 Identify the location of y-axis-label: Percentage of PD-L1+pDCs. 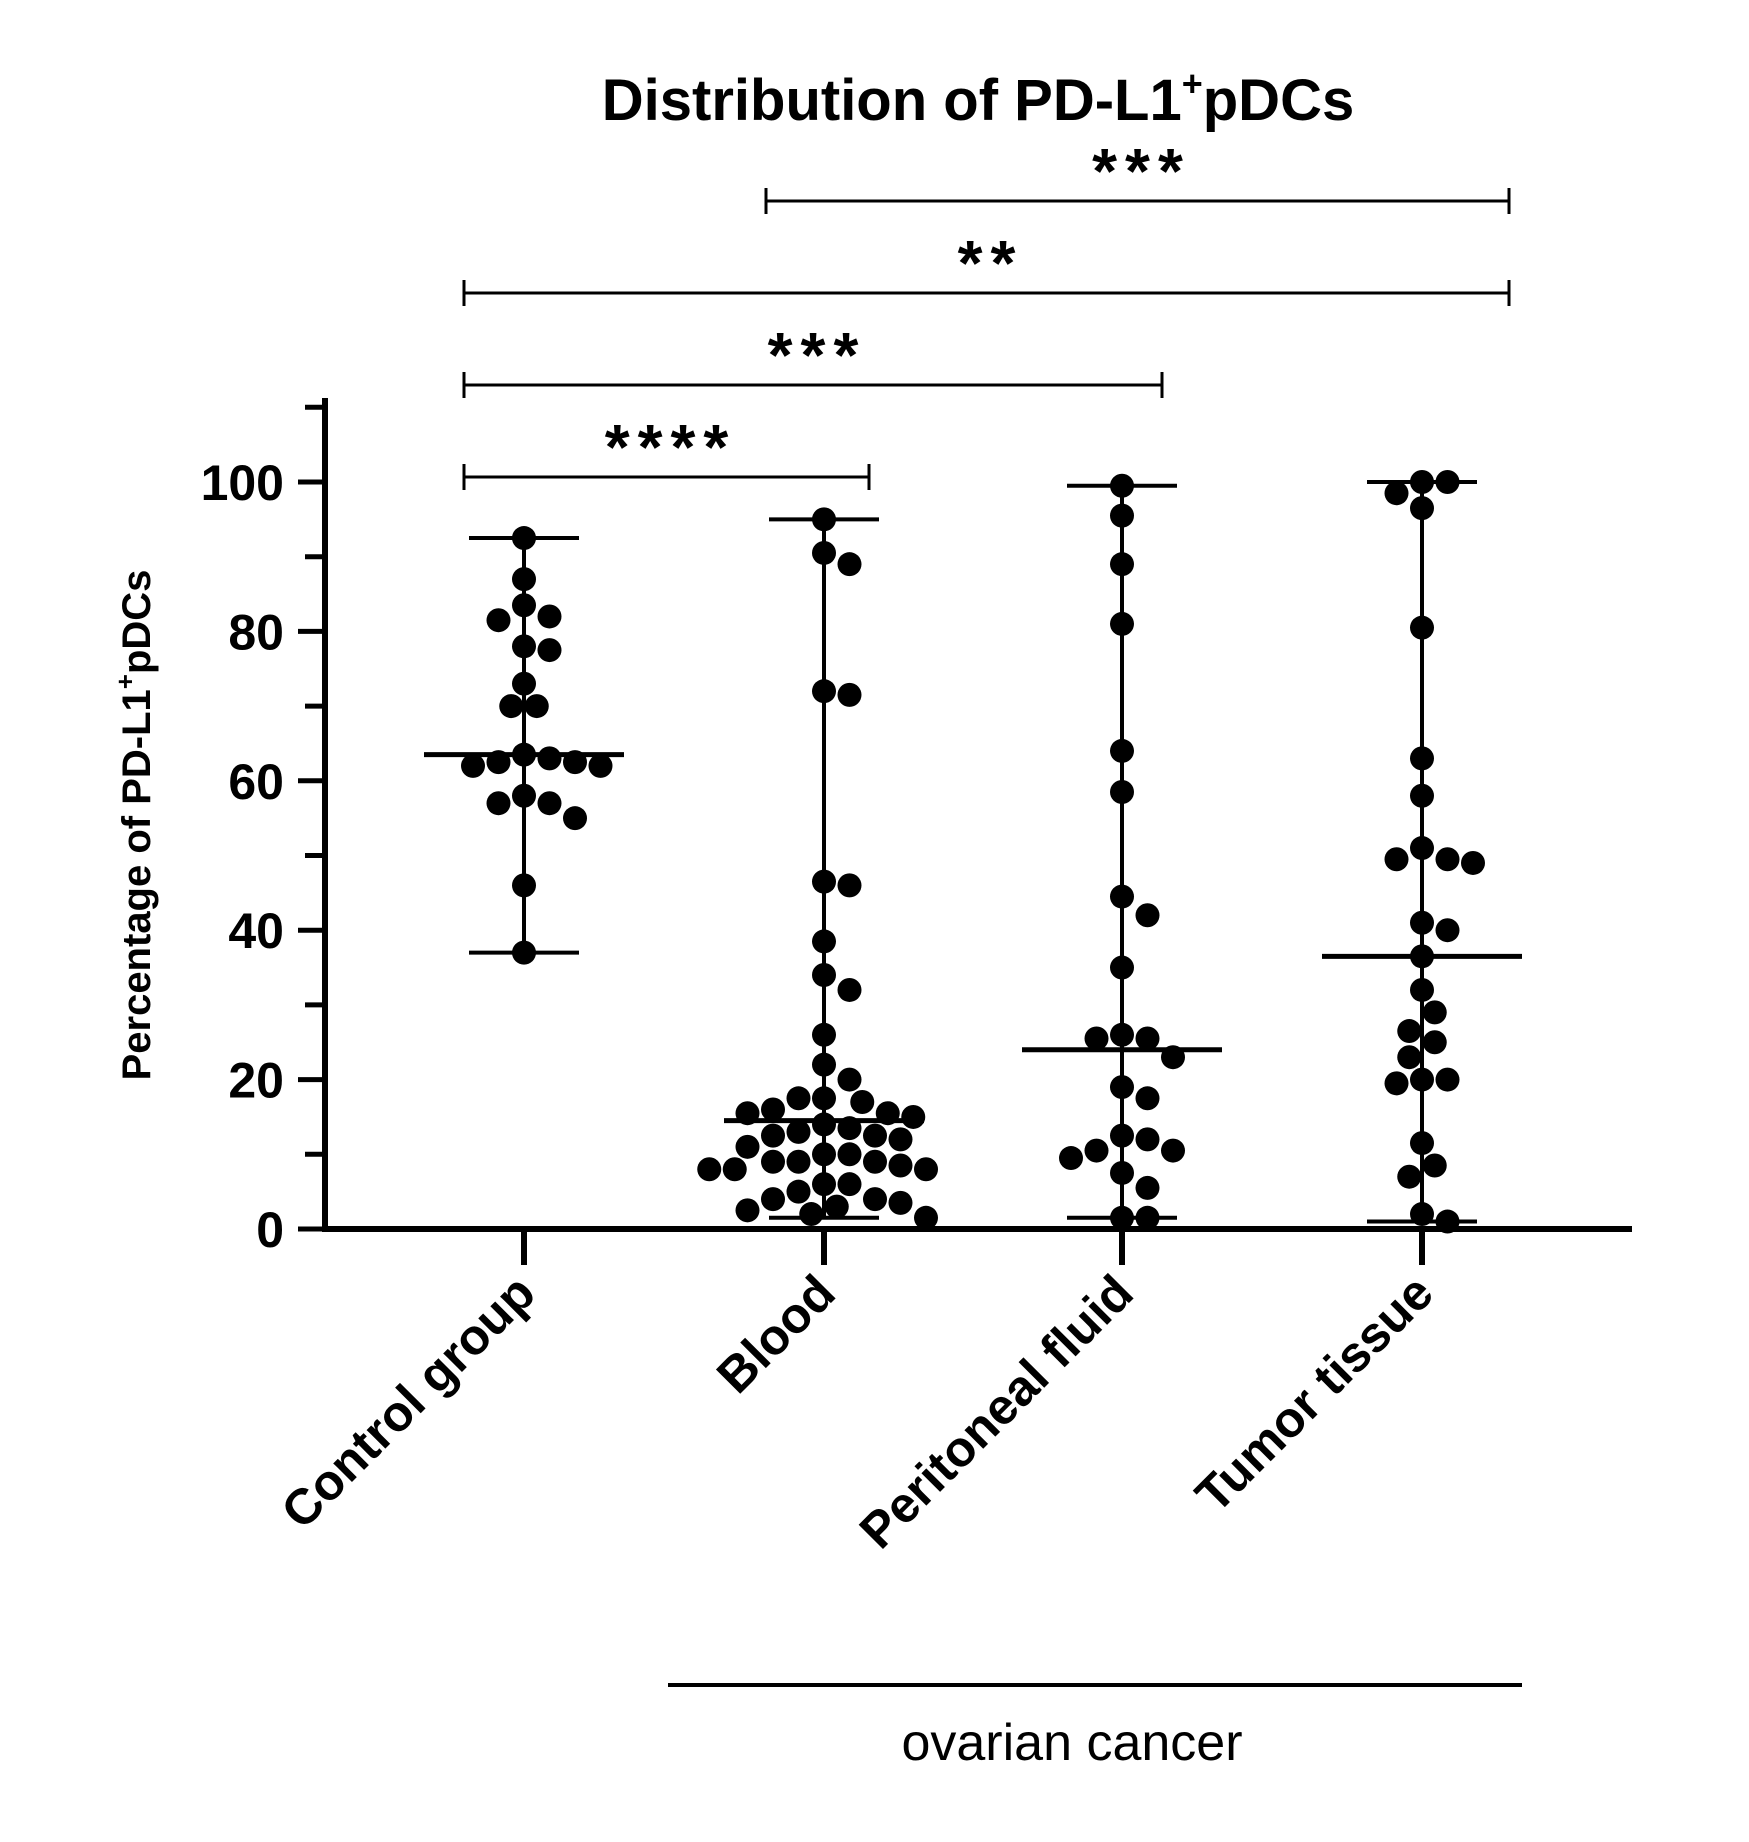
(134, 825).